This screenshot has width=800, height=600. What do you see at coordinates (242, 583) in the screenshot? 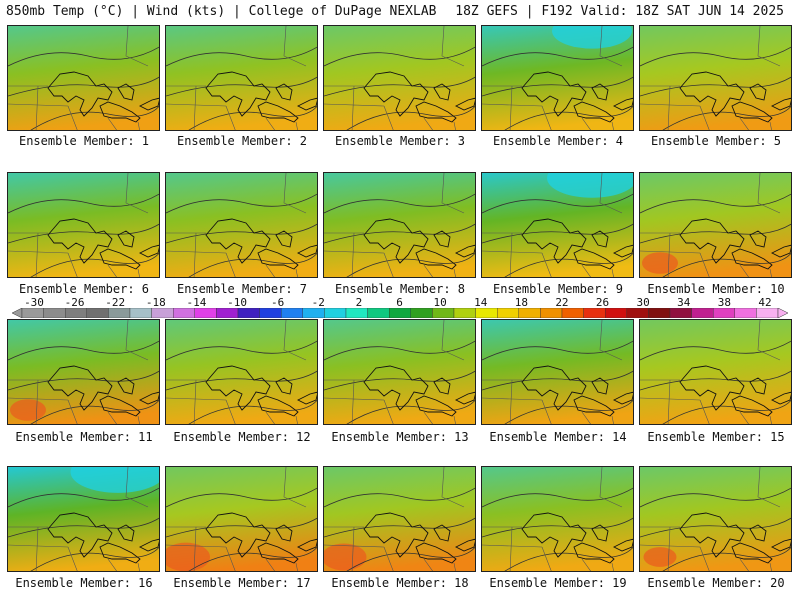
I see `ensemble-member-label: Ensemble Member: 17` at bounding box center [242, 583].